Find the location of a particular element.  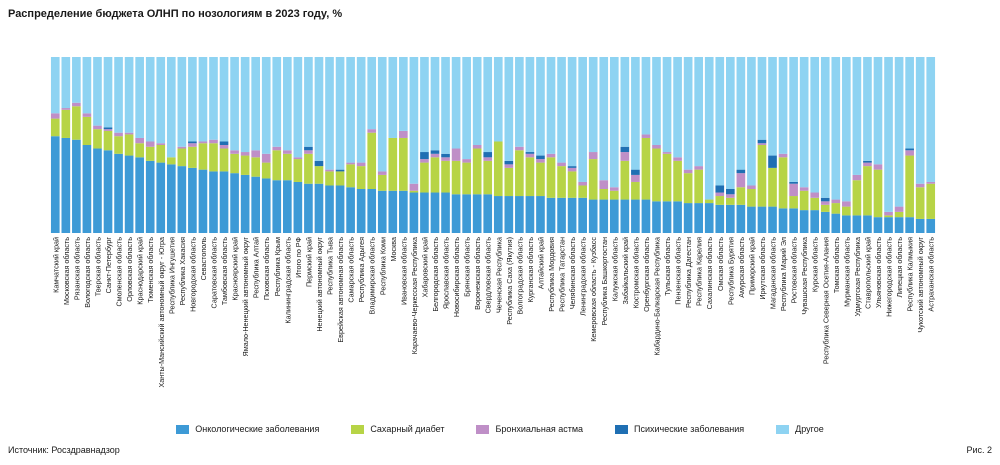

x-tick-label-20: Псковская область is located at coordinates (266, 268).